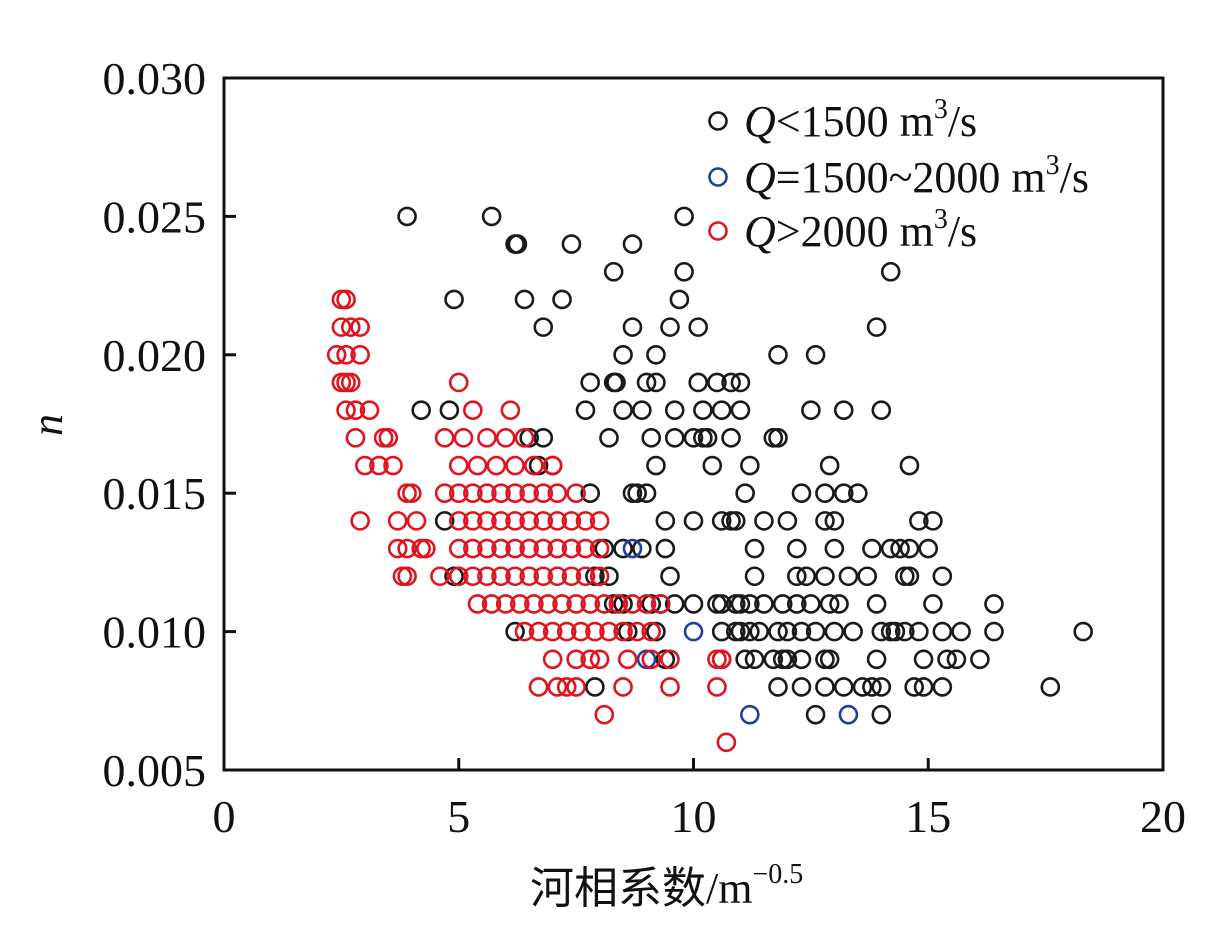 The width and height of the screenshot is (1226, 940). Describe the element at coordinates (911, 177) in the screenshot. I see `legend-op: =1500~2000 m` at that location.